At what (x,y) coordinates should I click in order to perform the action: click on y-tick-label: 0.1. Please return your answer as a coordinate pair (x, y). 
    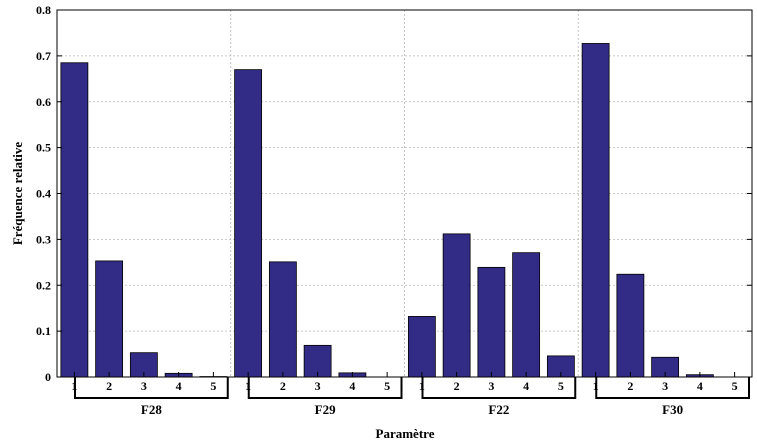
    Looking at the image, I should click on (43, 331).